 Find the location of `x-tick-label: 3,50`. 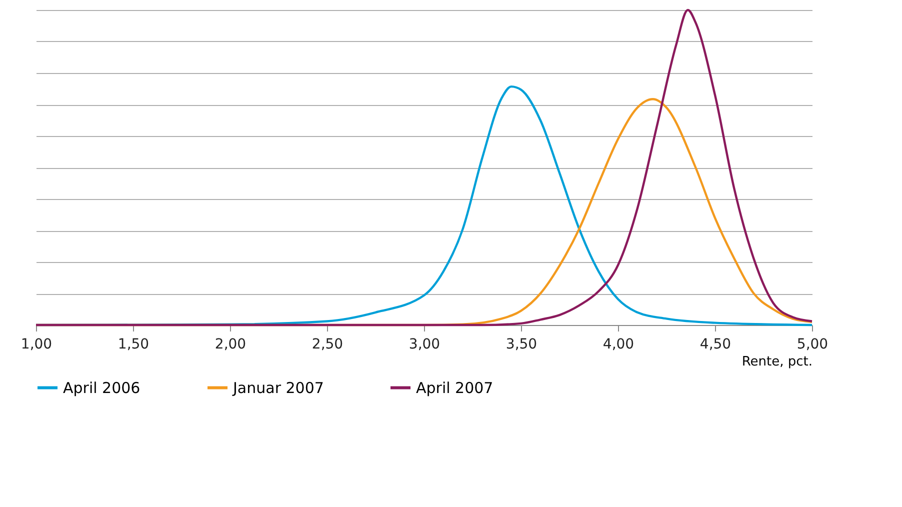

x-tick-label: 3,50 is located at coordinates (522, 344).